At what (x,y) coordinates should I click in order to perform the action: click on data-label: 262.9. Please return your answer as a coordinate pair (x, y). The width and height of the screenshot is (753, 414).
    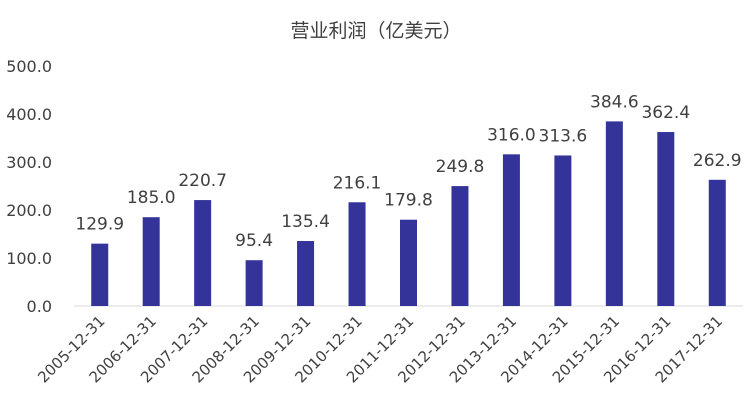
    Looking at the image, I should click on (717, 161).